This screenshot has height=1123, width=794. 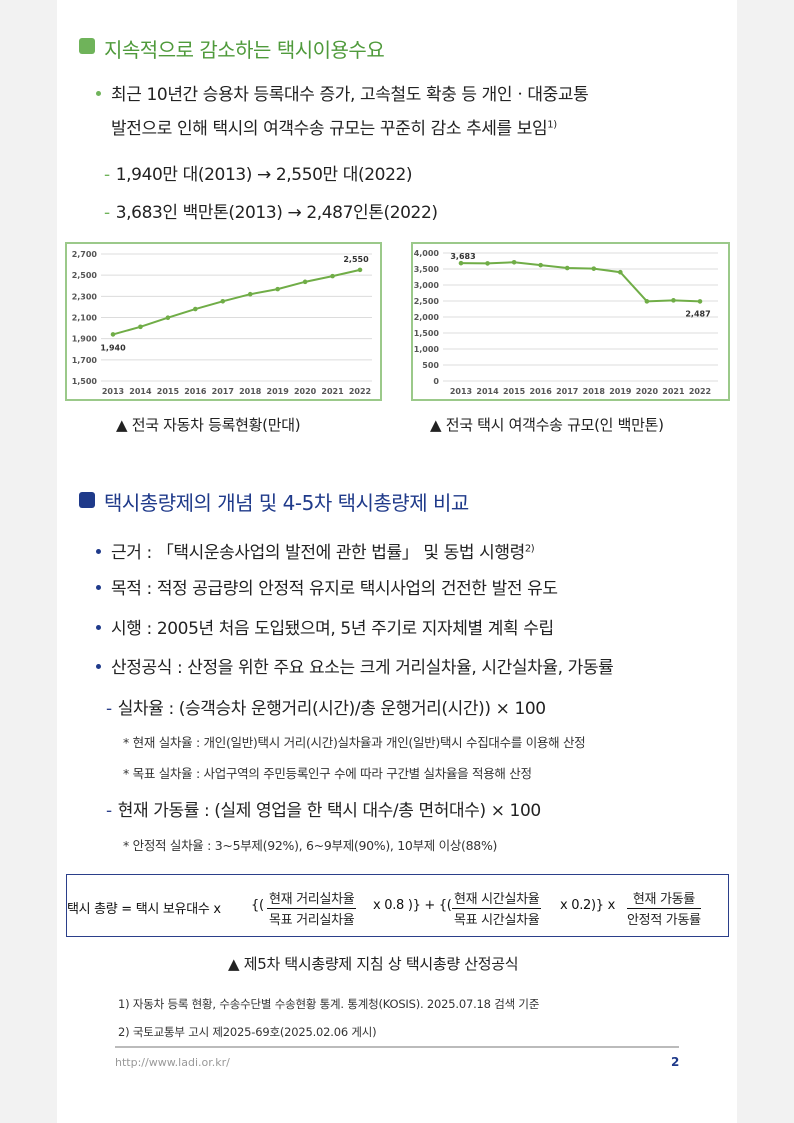 I want to click on page-number: 2, so click(x=675, y=1062).